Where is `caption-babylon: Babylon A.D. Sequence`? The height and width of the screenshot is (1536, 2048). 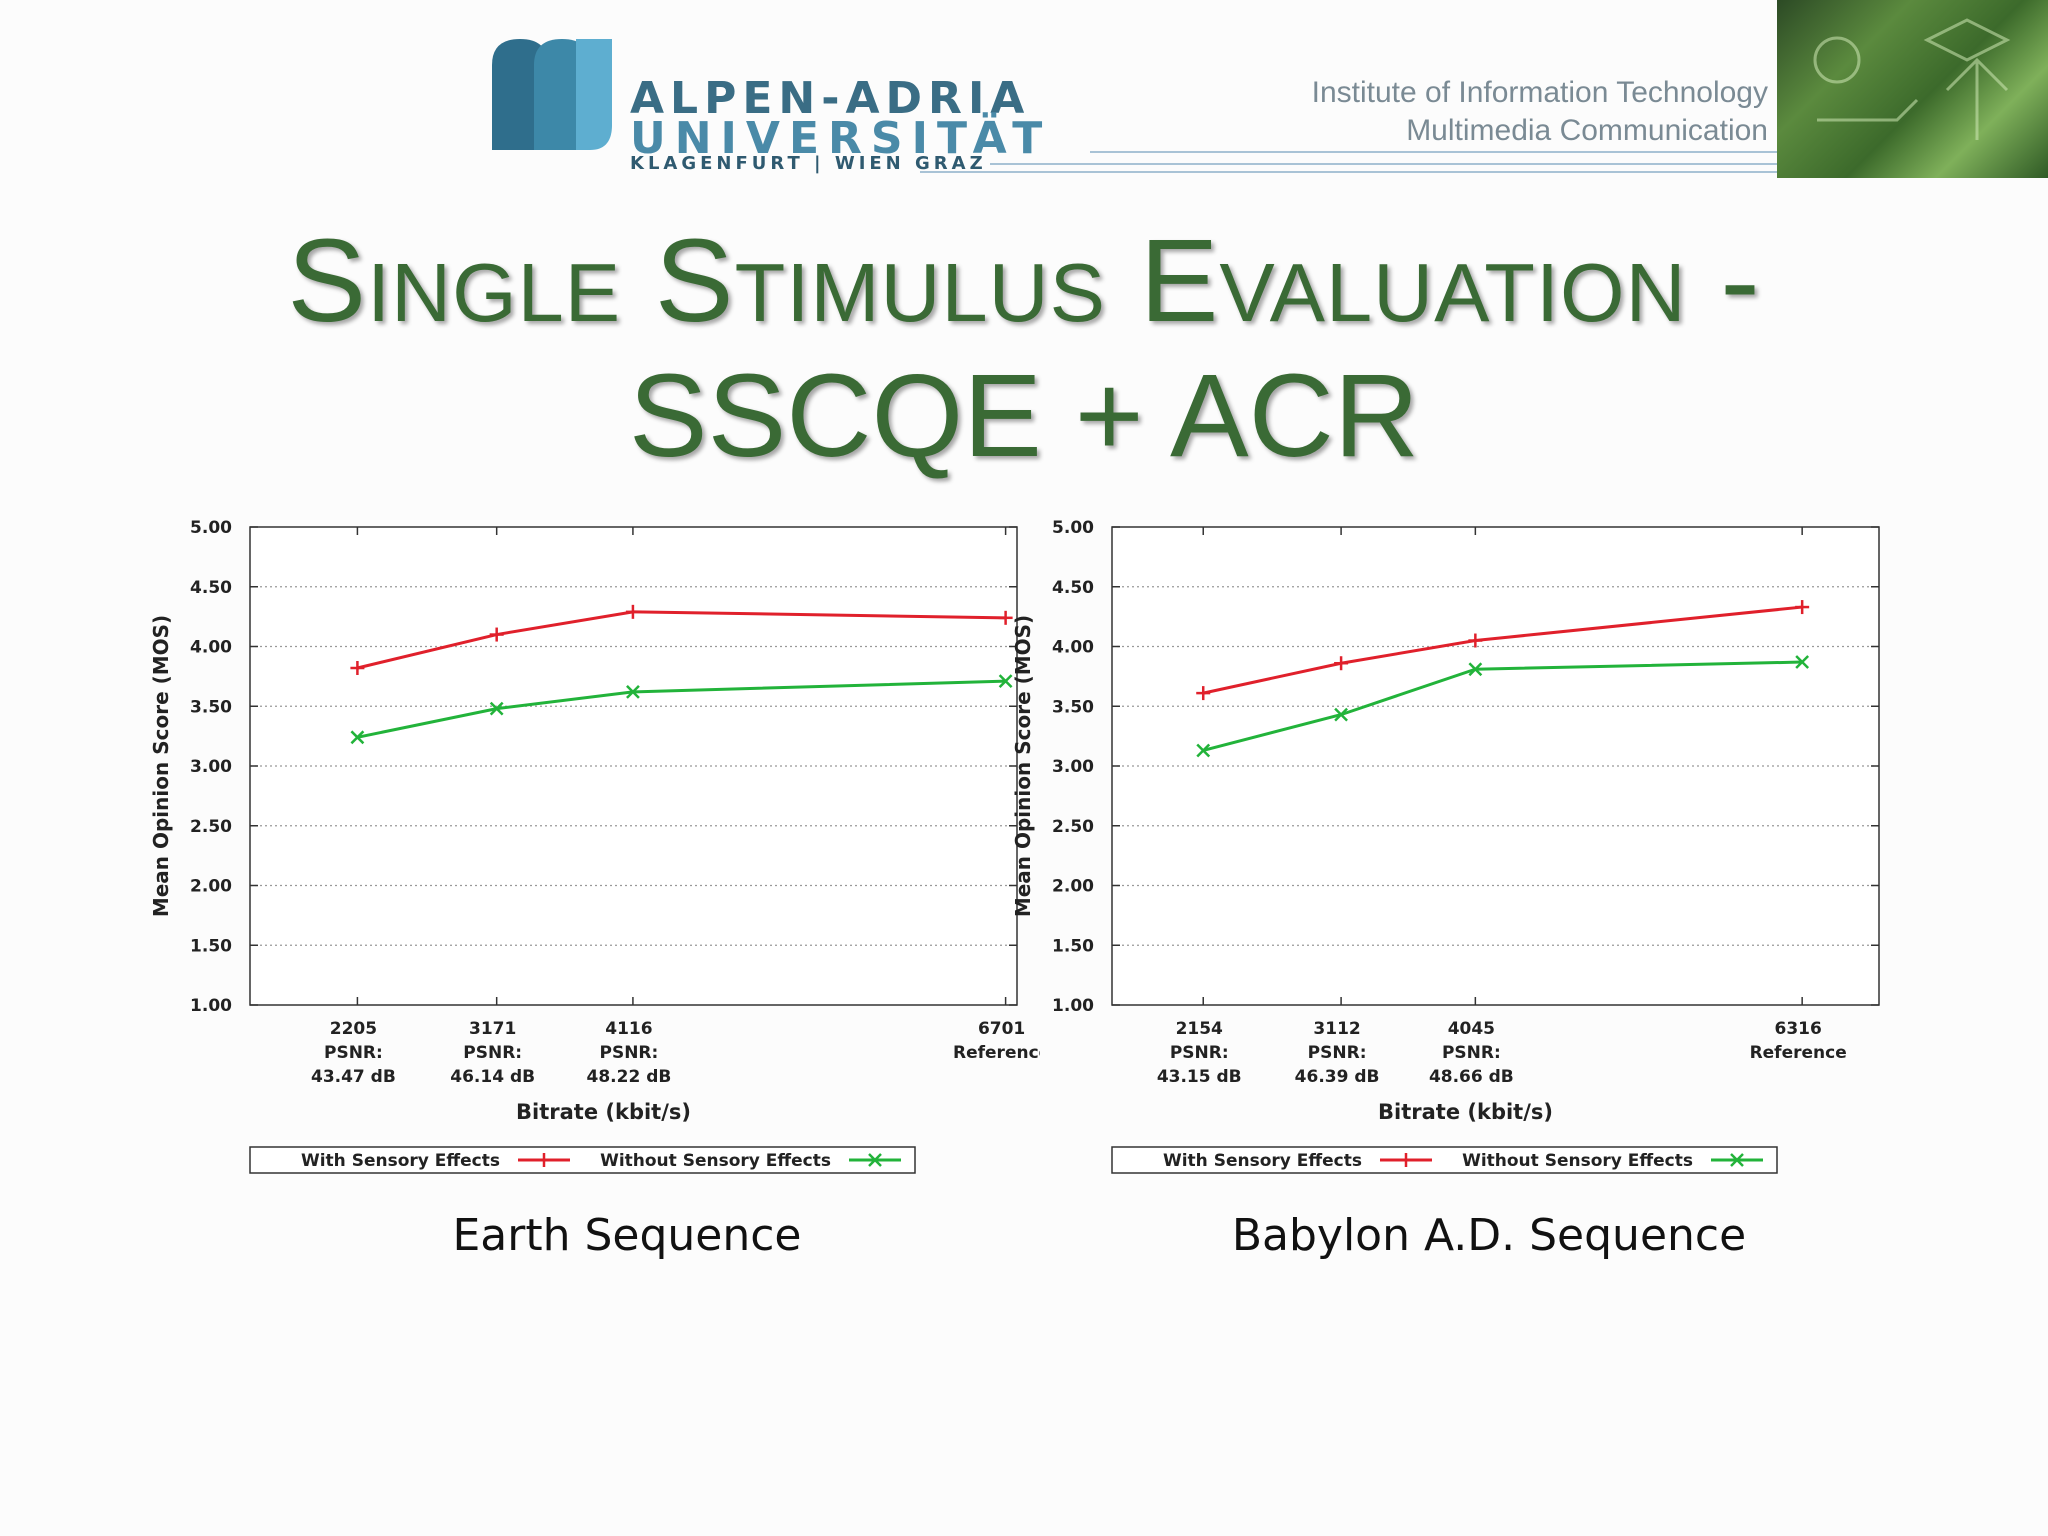 caption-babylon: Babylon A.D. Sequence is located at coordinates (1489, 1235).